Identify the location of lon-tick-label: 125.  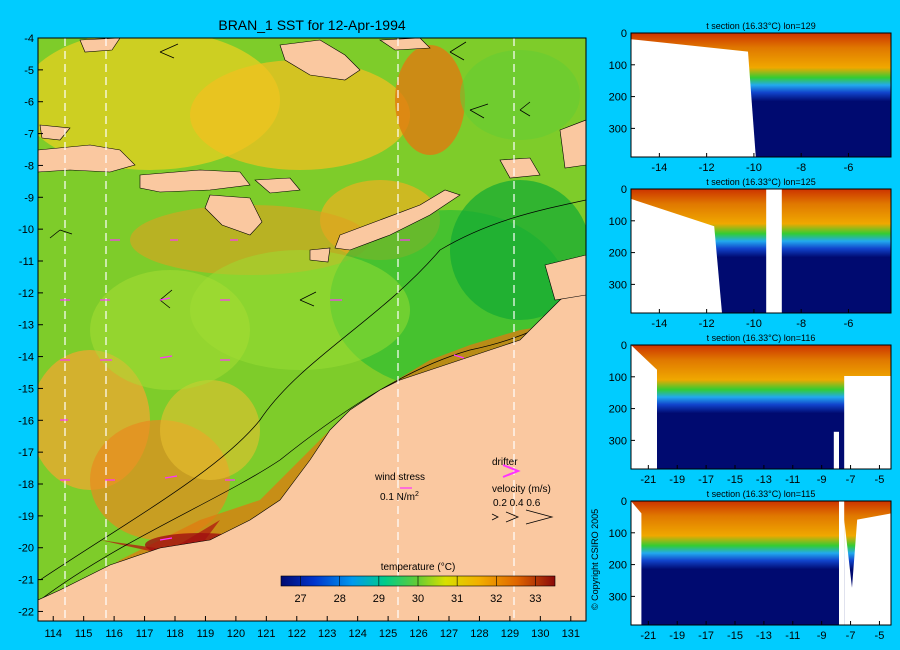
(388, 634).